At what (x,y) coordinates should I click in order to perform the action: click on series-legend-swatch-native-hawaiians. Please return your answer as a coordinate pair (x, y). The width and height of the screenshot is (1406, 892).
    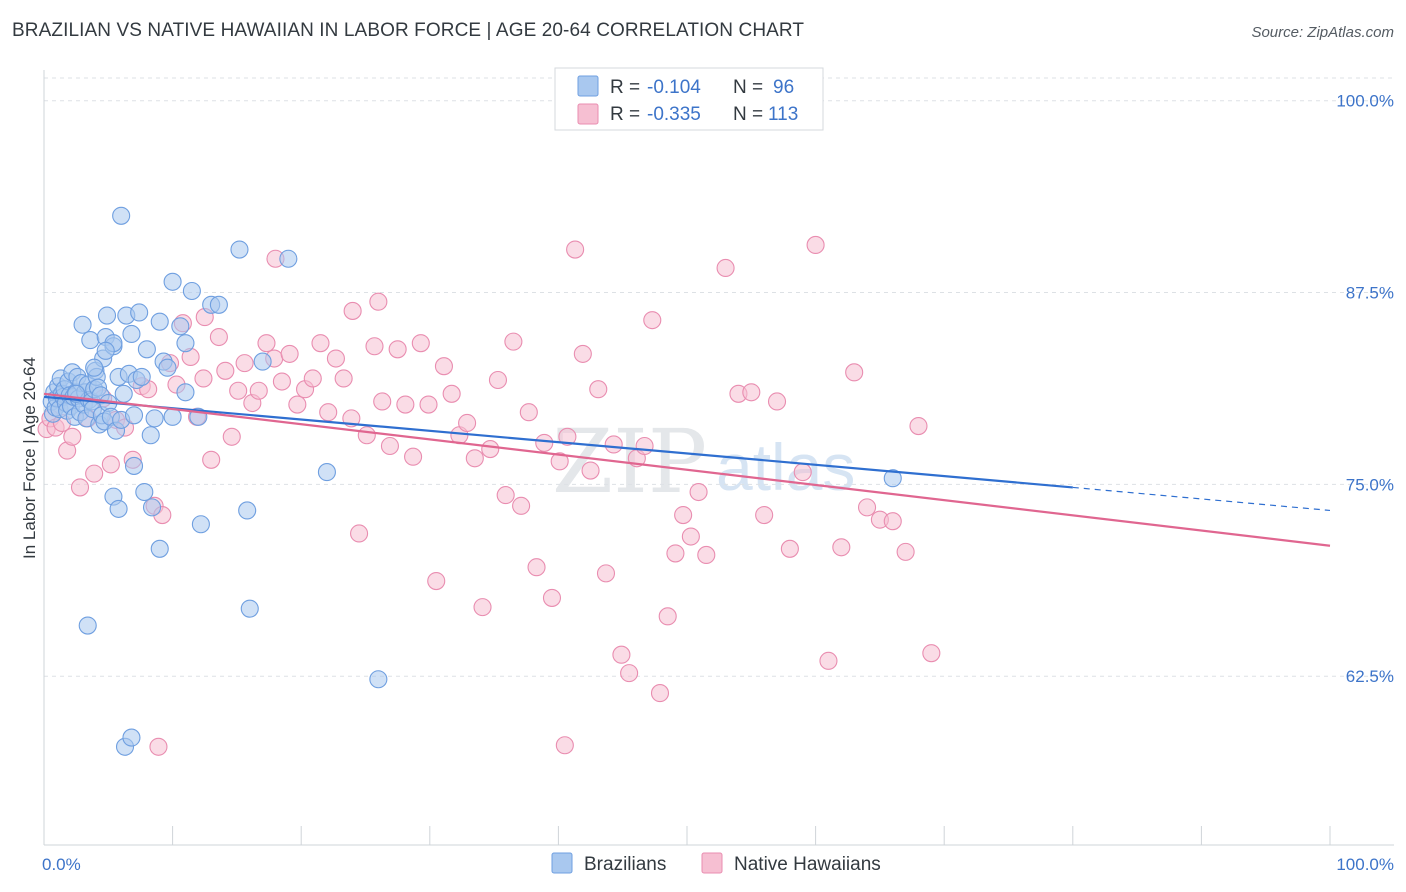
    Looking at the image, I should click on (712, 863).